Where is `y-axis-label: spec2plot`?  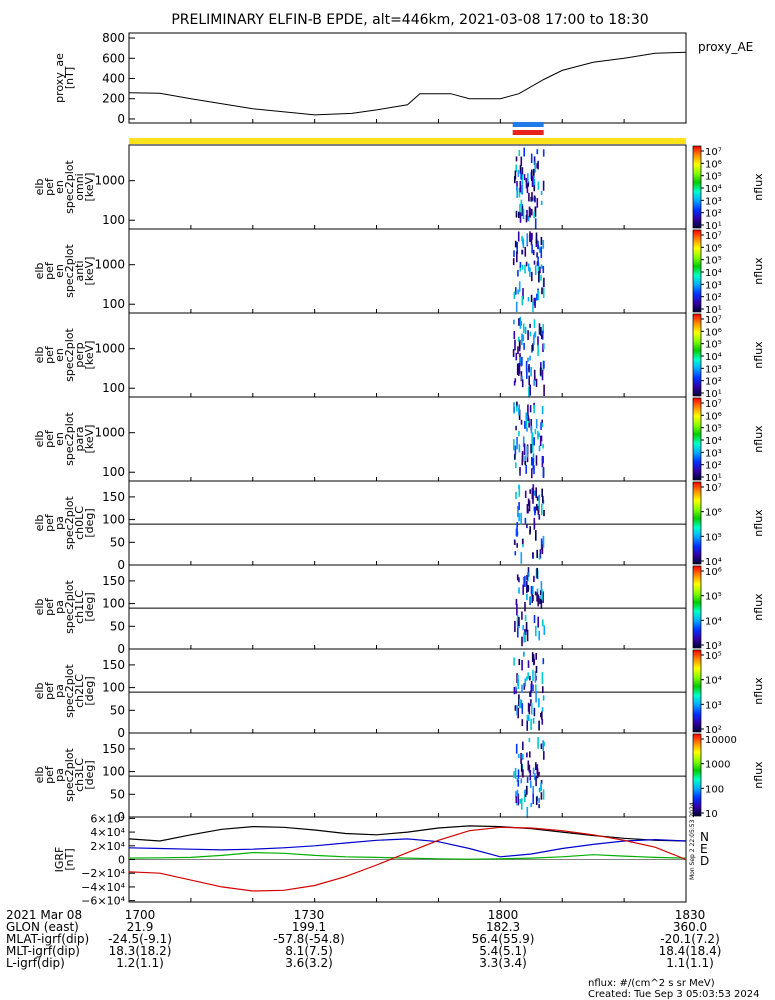 y-axis-label: spec2plot is located at coordinates (69, 691).